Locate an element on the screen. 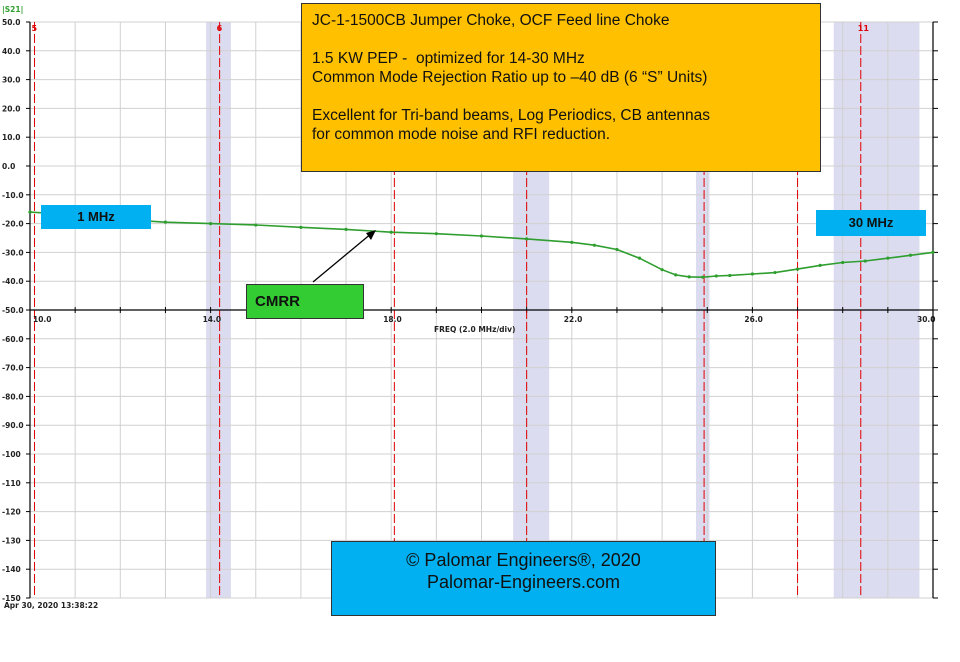 This screenshot has width=960, height=662. y-tick-label: 50.0 is located at coordinates (11, 22).